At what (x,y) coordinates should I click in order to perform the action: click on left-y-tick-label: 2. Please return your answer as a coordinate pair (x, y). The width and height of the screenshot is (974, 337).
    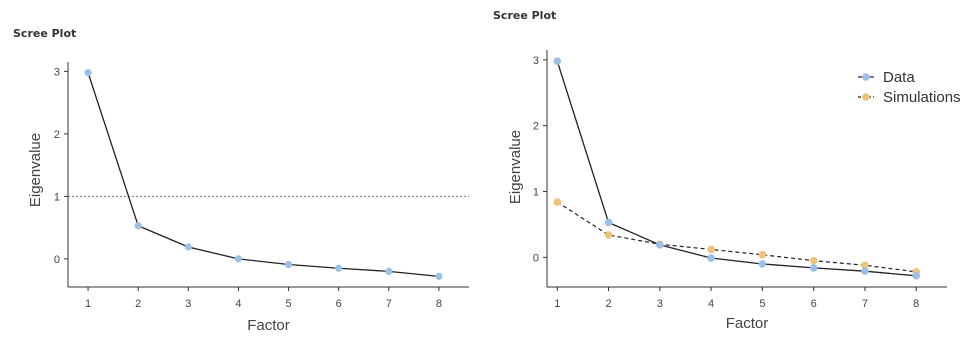
    Looking at the image, I should click on (57, 135).